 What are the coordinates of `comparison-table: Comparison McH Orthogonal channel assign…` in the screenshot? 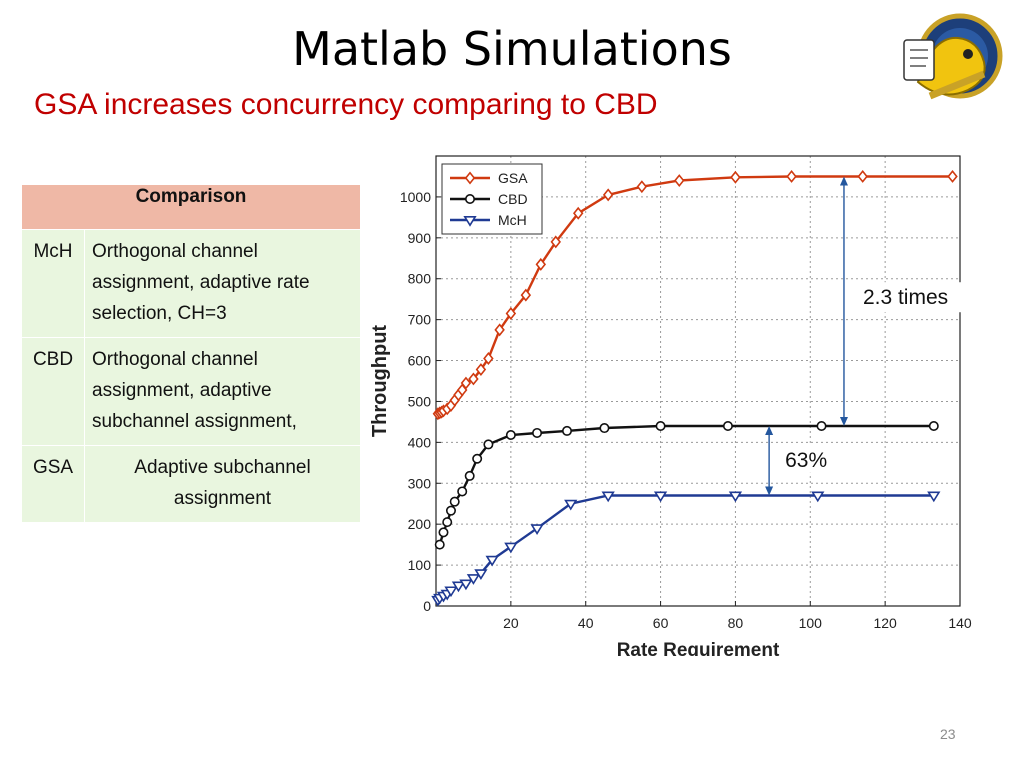 It's located at (191, 353).